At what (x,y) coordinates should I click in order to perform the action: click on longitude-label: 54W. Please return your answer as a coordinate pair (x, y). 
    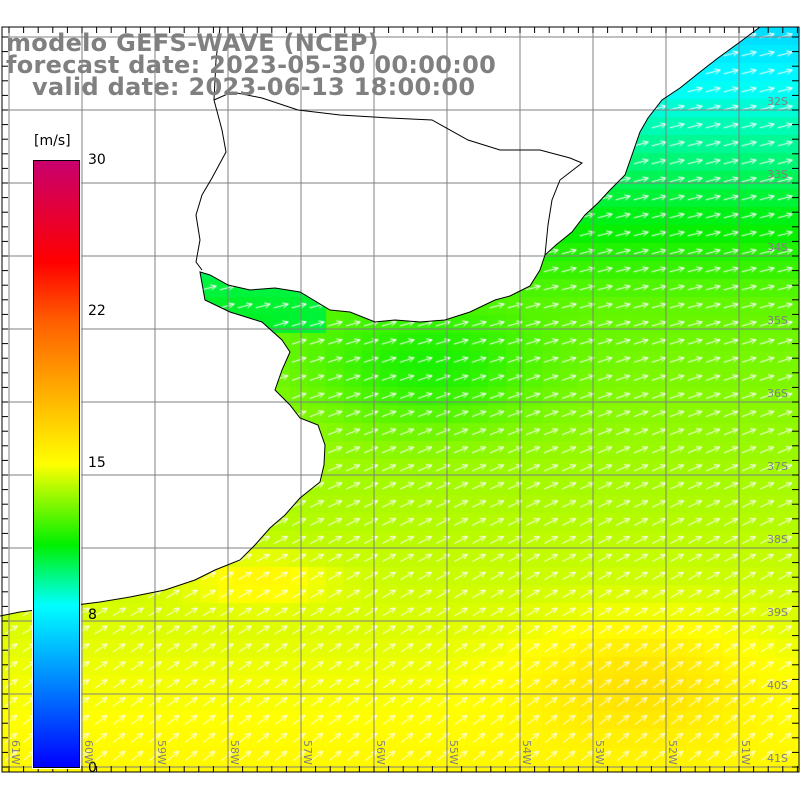
    Looking at the image, I should click on (526, 752).